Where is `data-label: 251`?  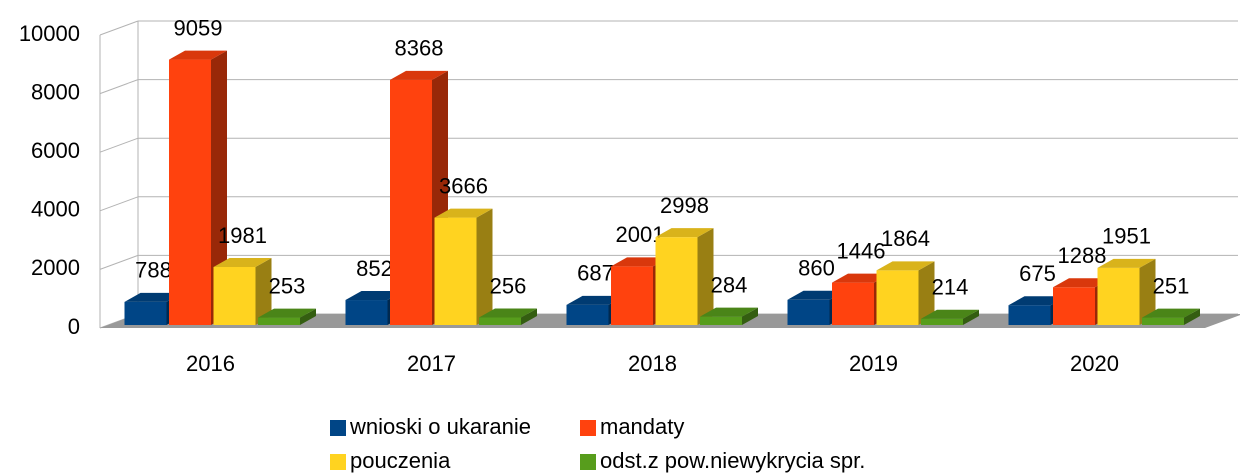
data-label: 251 is located at coordinates (1171, 285).